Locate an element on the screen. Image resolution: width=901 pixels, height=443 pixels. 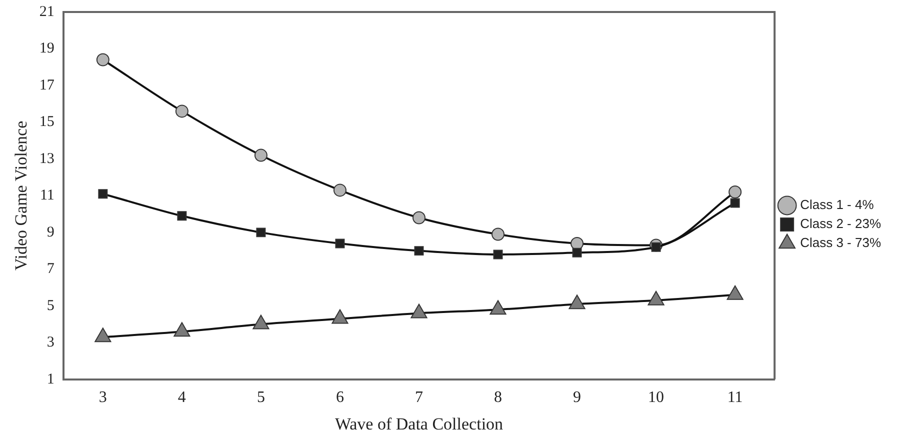
legend-label: Class 2 - 23% is located at coordinates (841, 224).